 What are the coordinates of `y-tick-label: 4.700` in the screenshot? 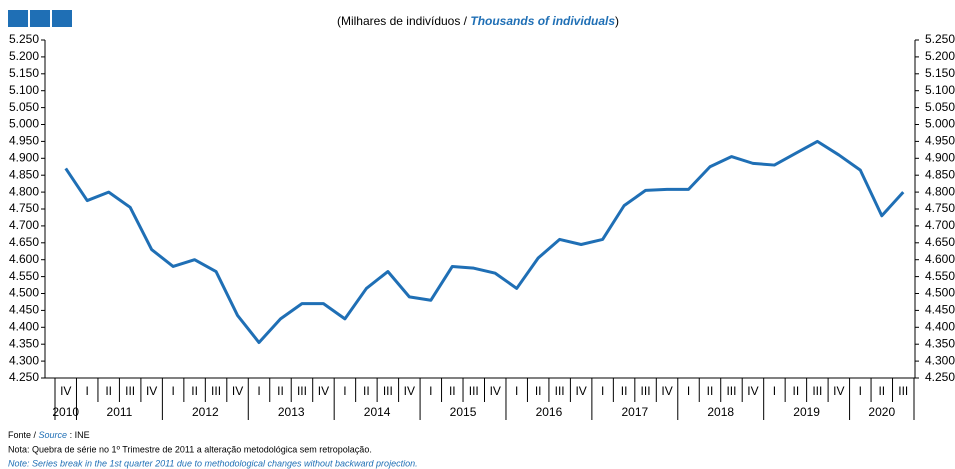 It's located at (24, 225).